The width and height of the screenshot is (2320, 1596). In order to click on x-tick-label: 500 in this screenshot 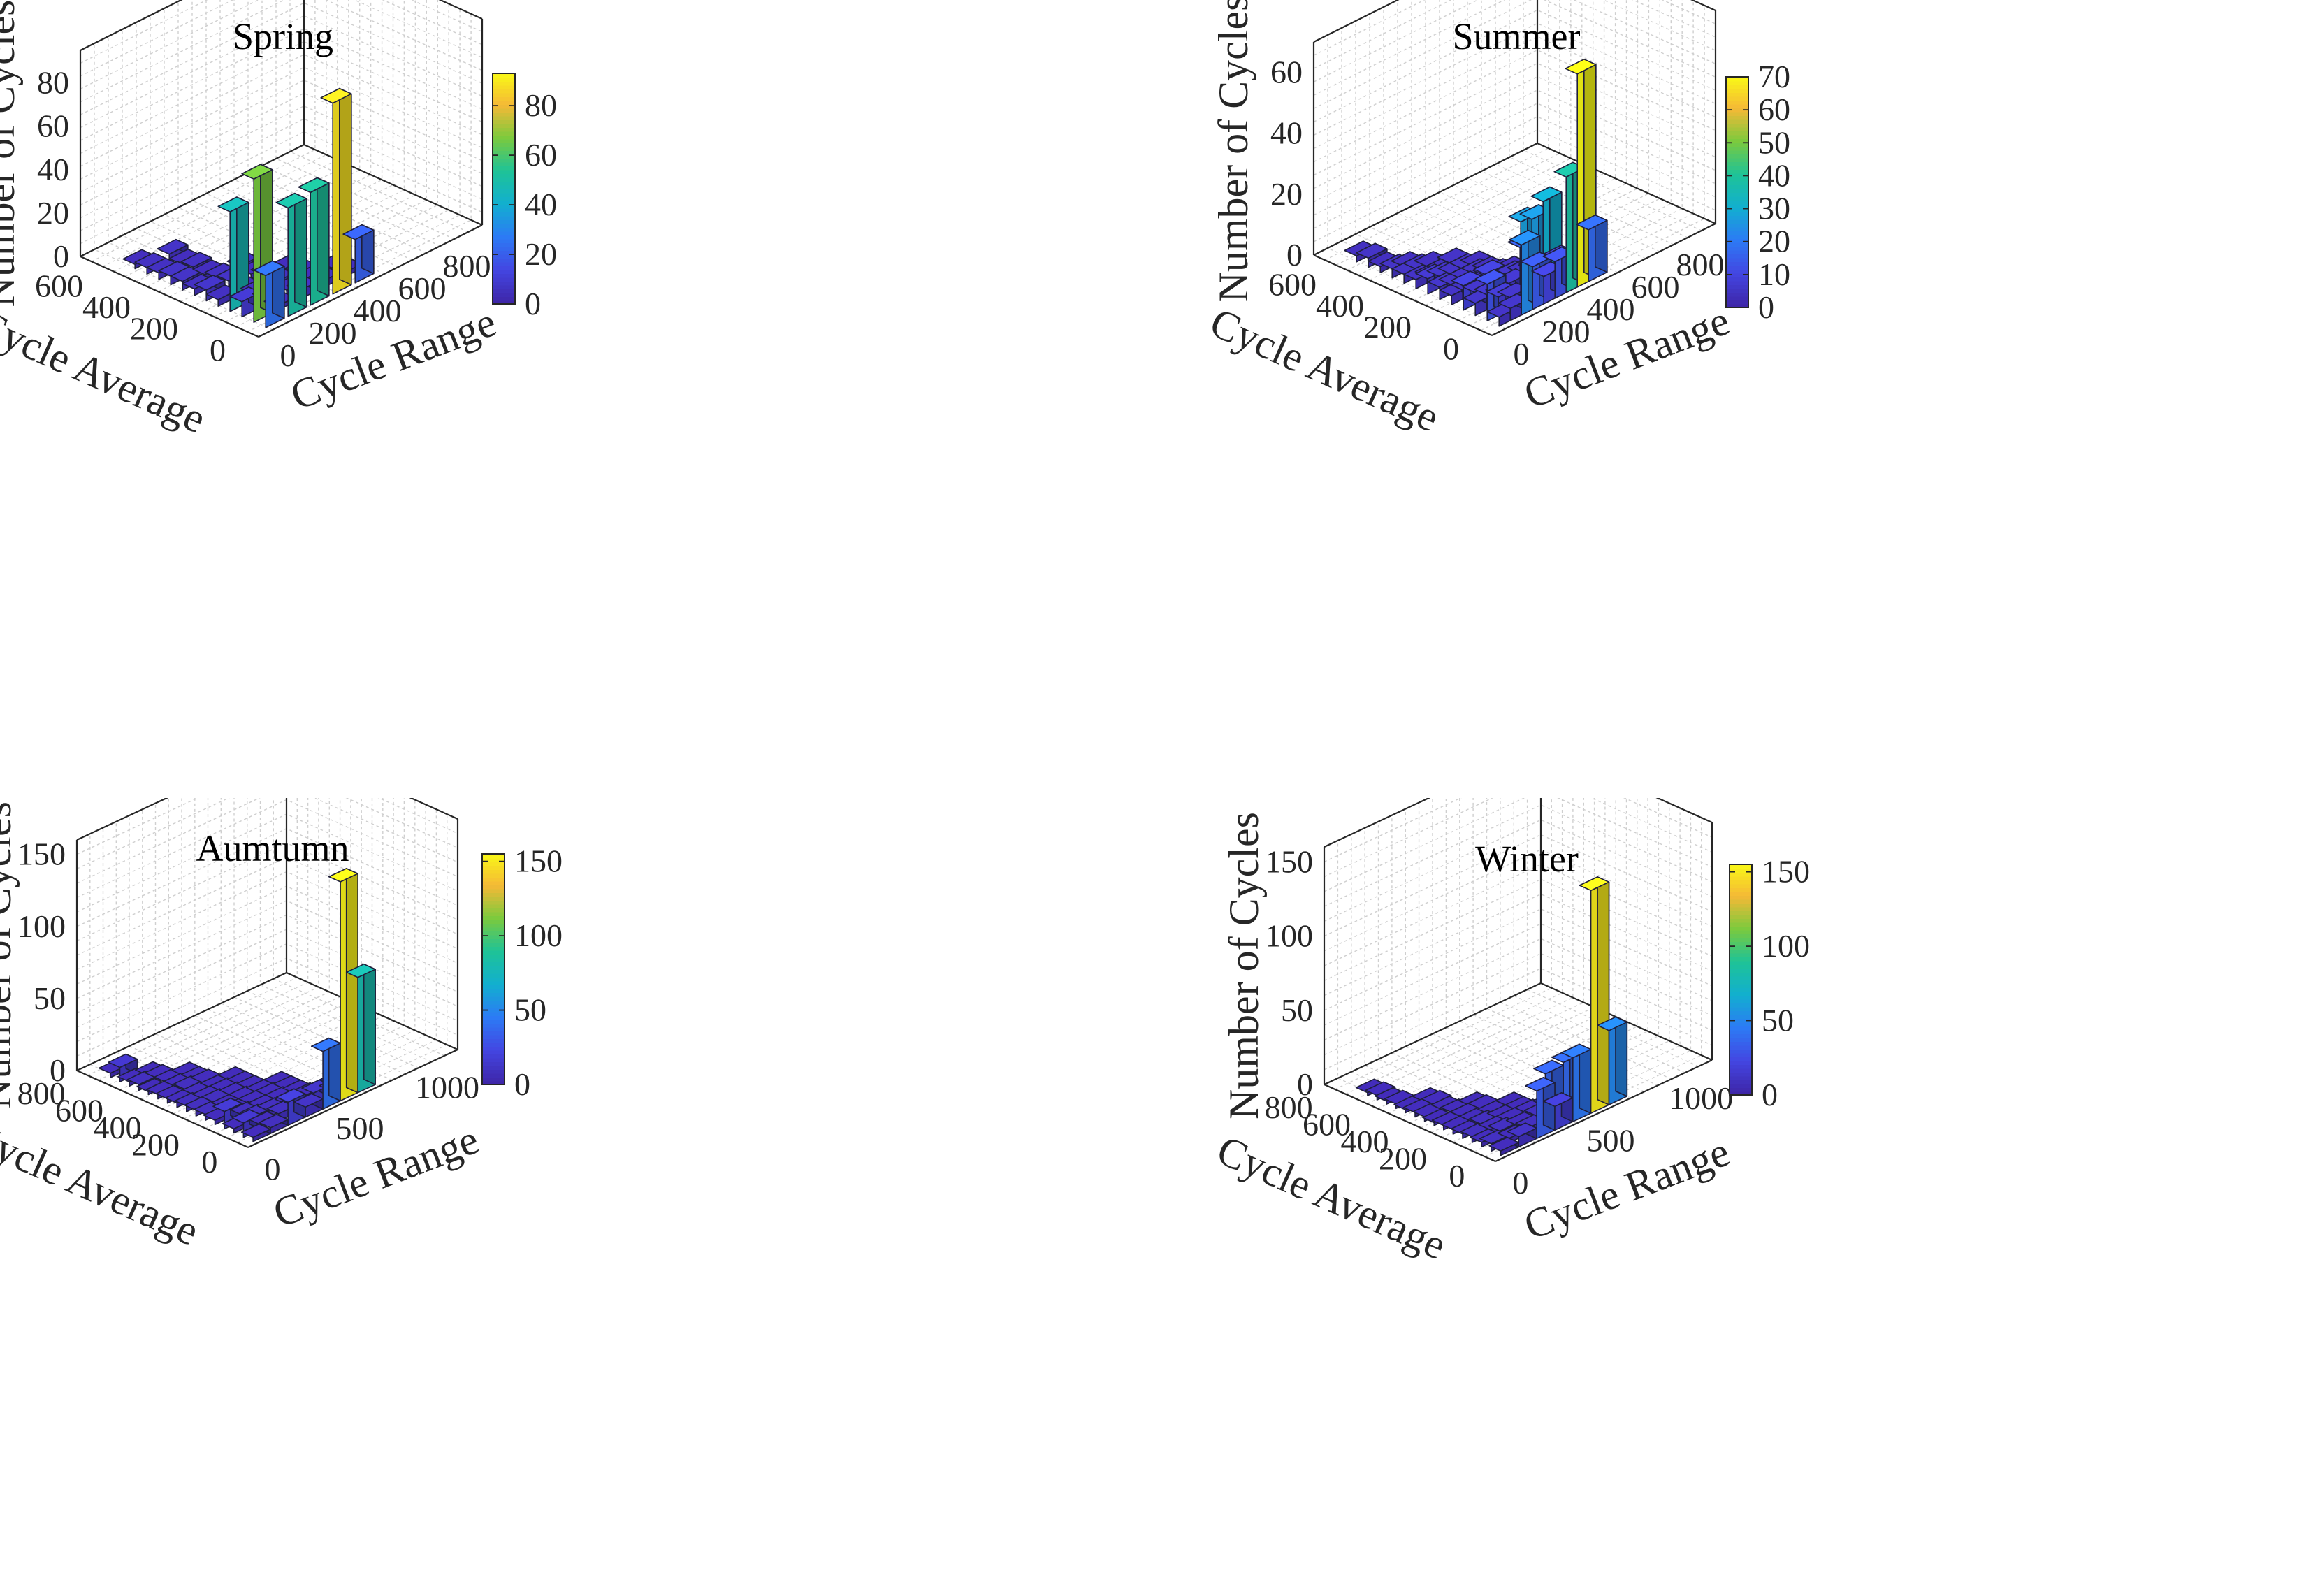, I will do `click(360, 1128)`.